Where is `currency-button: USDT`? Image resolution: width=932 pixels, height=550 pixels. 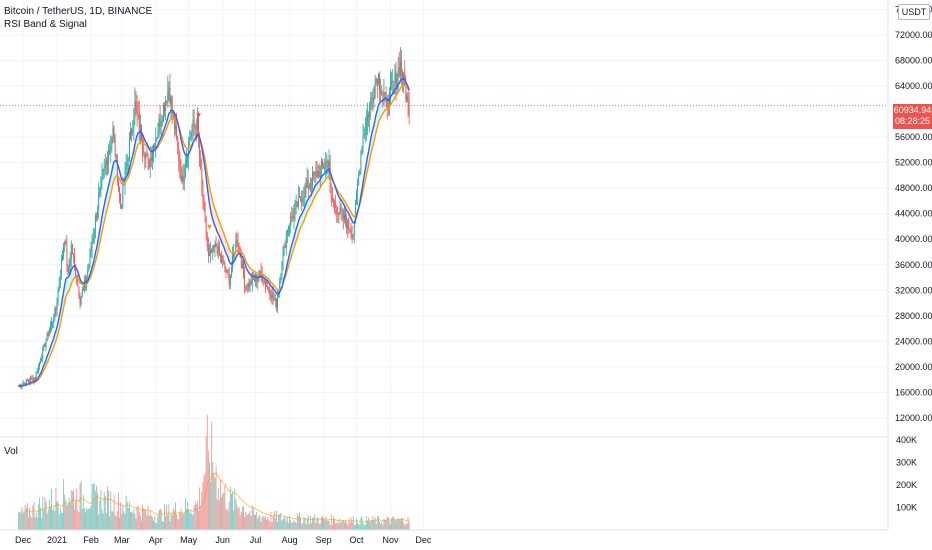 currency-button: USDT is located at coordinates (914, 12).